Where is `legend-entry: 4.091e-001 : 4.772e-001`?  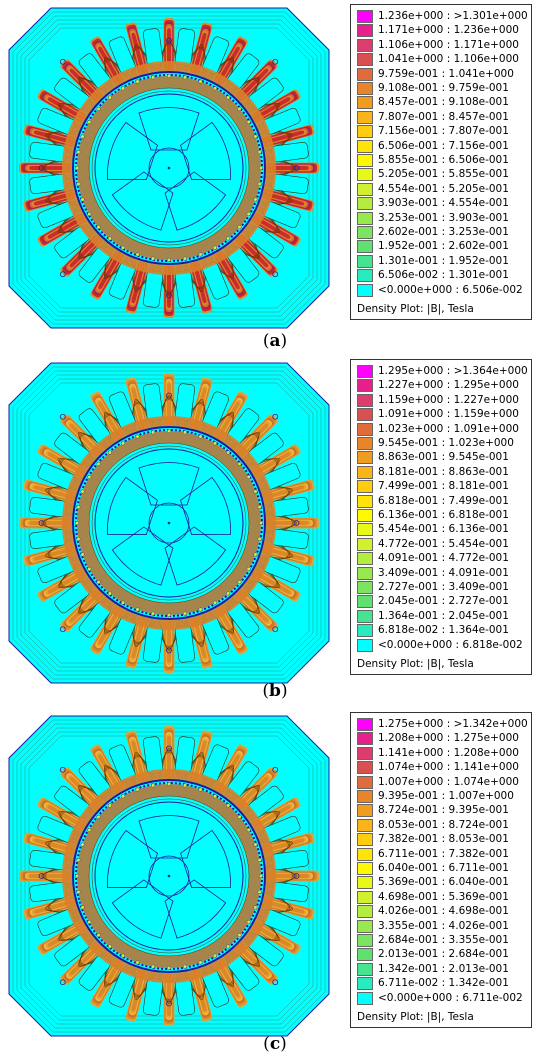
legend-entry: 4.091e-001 : 4.772e-001 is located at coordinates (444, 559).